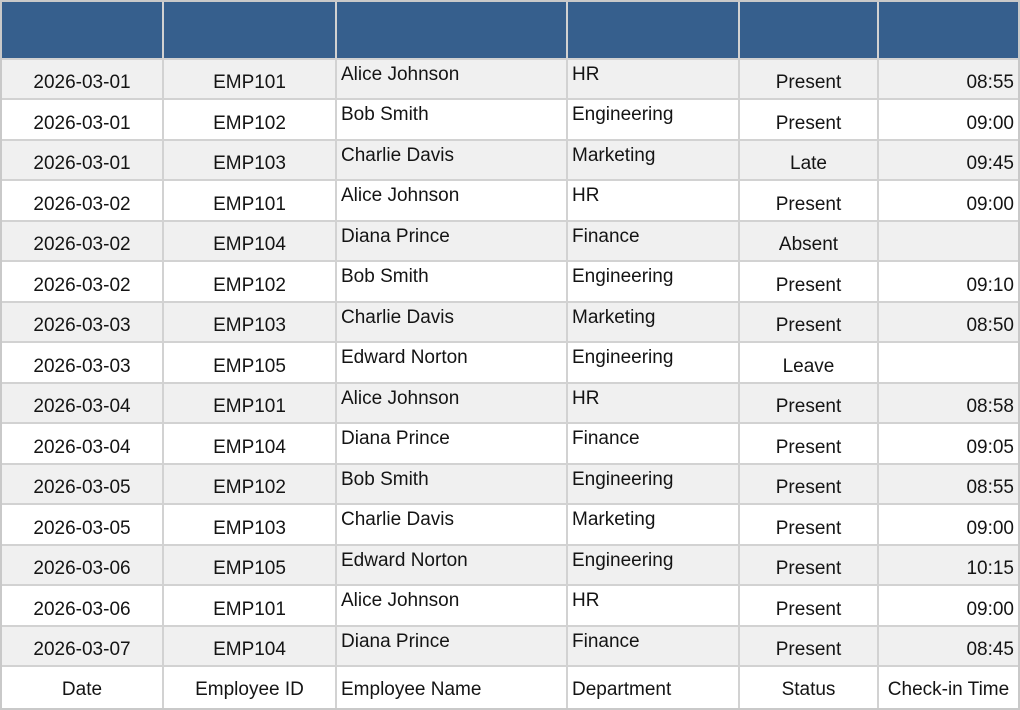 The height and width of the screenshot is (710, 1020). Describe the element at coordinates (249, 30) in the screenshot. I see `top-header-cell-employee-id` at that location.